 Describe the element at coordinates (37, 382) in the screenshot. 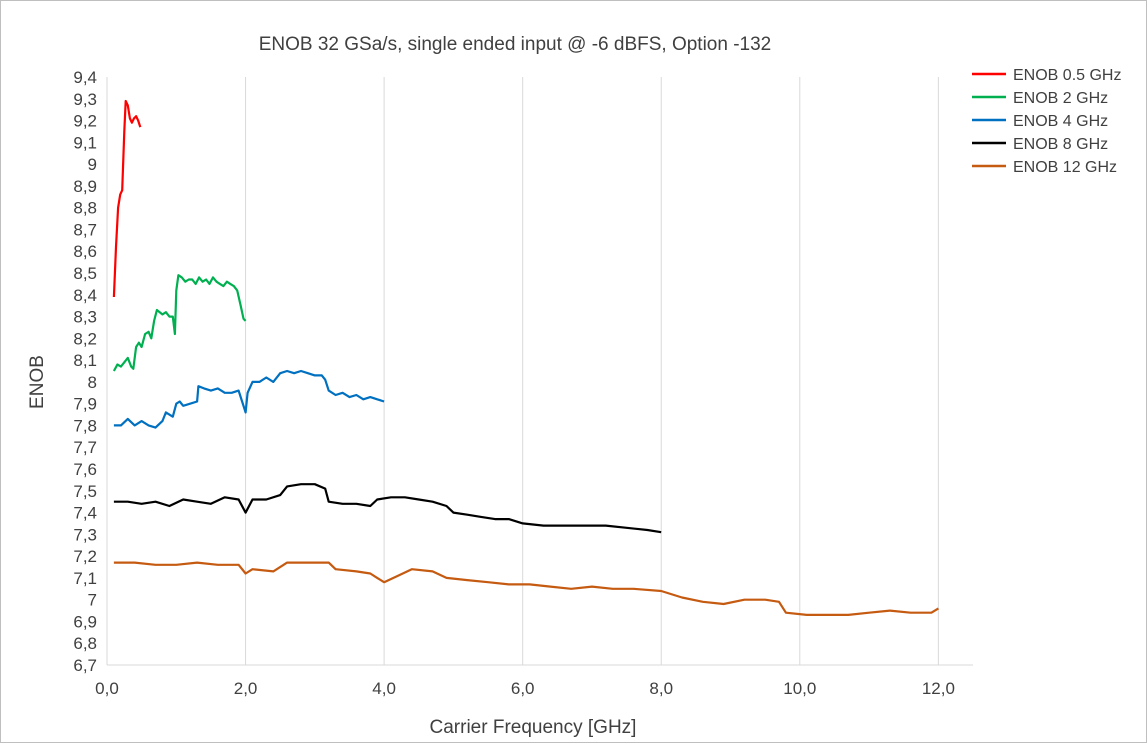

I see `y-axis-title: ENOB` at that location.